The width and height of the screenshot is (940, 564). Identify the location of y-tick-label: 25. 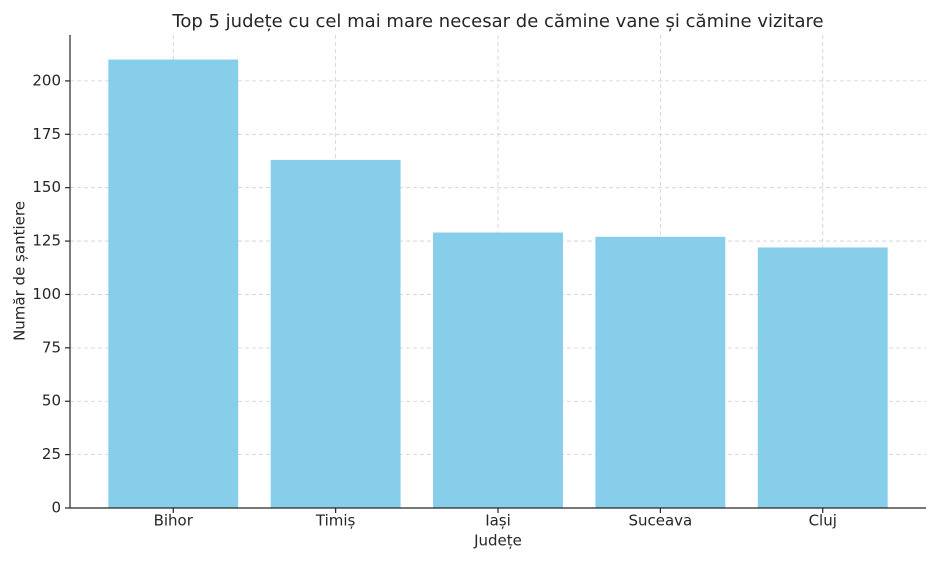
(51, 454).